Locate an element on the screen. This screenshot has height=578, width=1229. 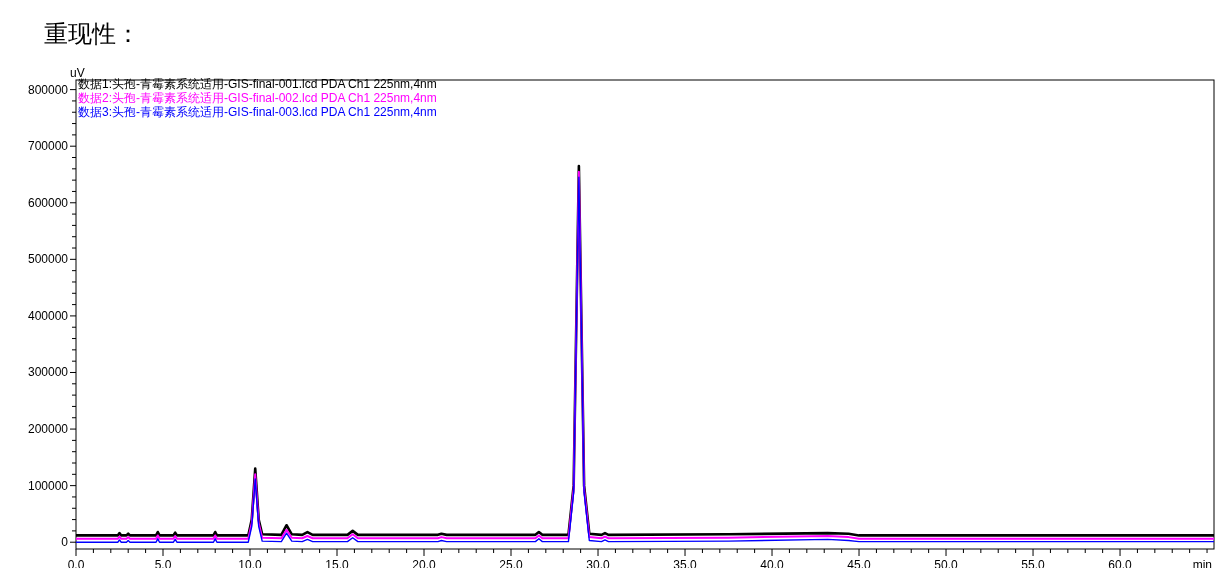
y-tick-label: 700000 is located at coordinates (48, 146).